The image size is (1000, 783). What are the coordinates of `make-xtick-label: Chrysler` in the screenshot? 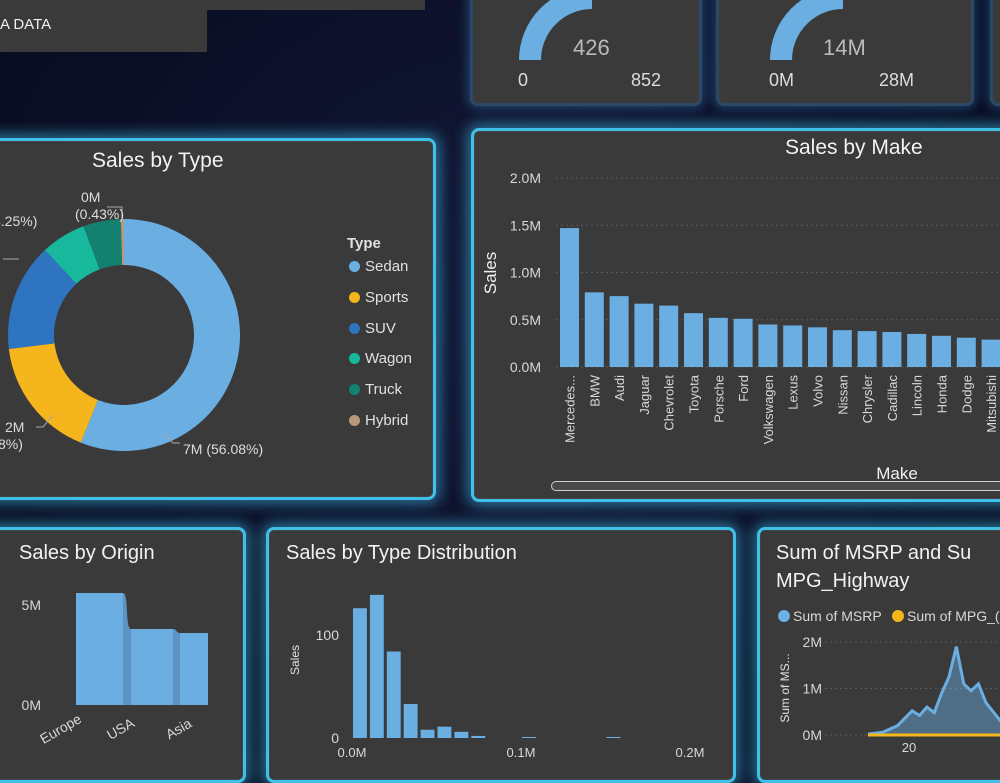 It's located at (867, 398).